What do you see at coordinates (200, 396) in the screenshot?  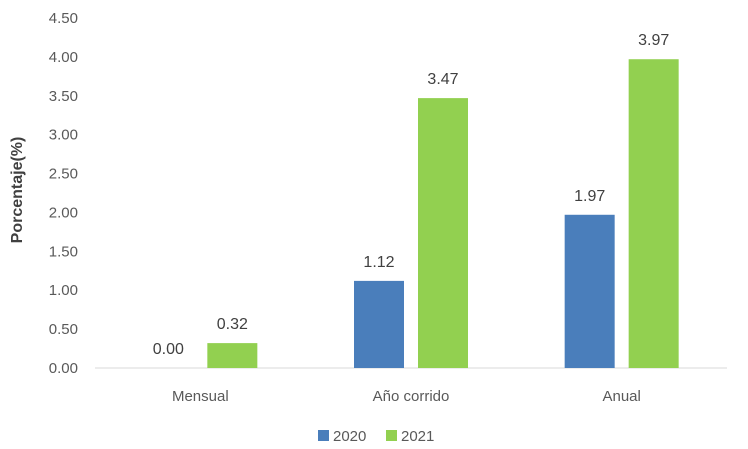 I see `x-category-label: Mensual` at bounding box center [200, 396].